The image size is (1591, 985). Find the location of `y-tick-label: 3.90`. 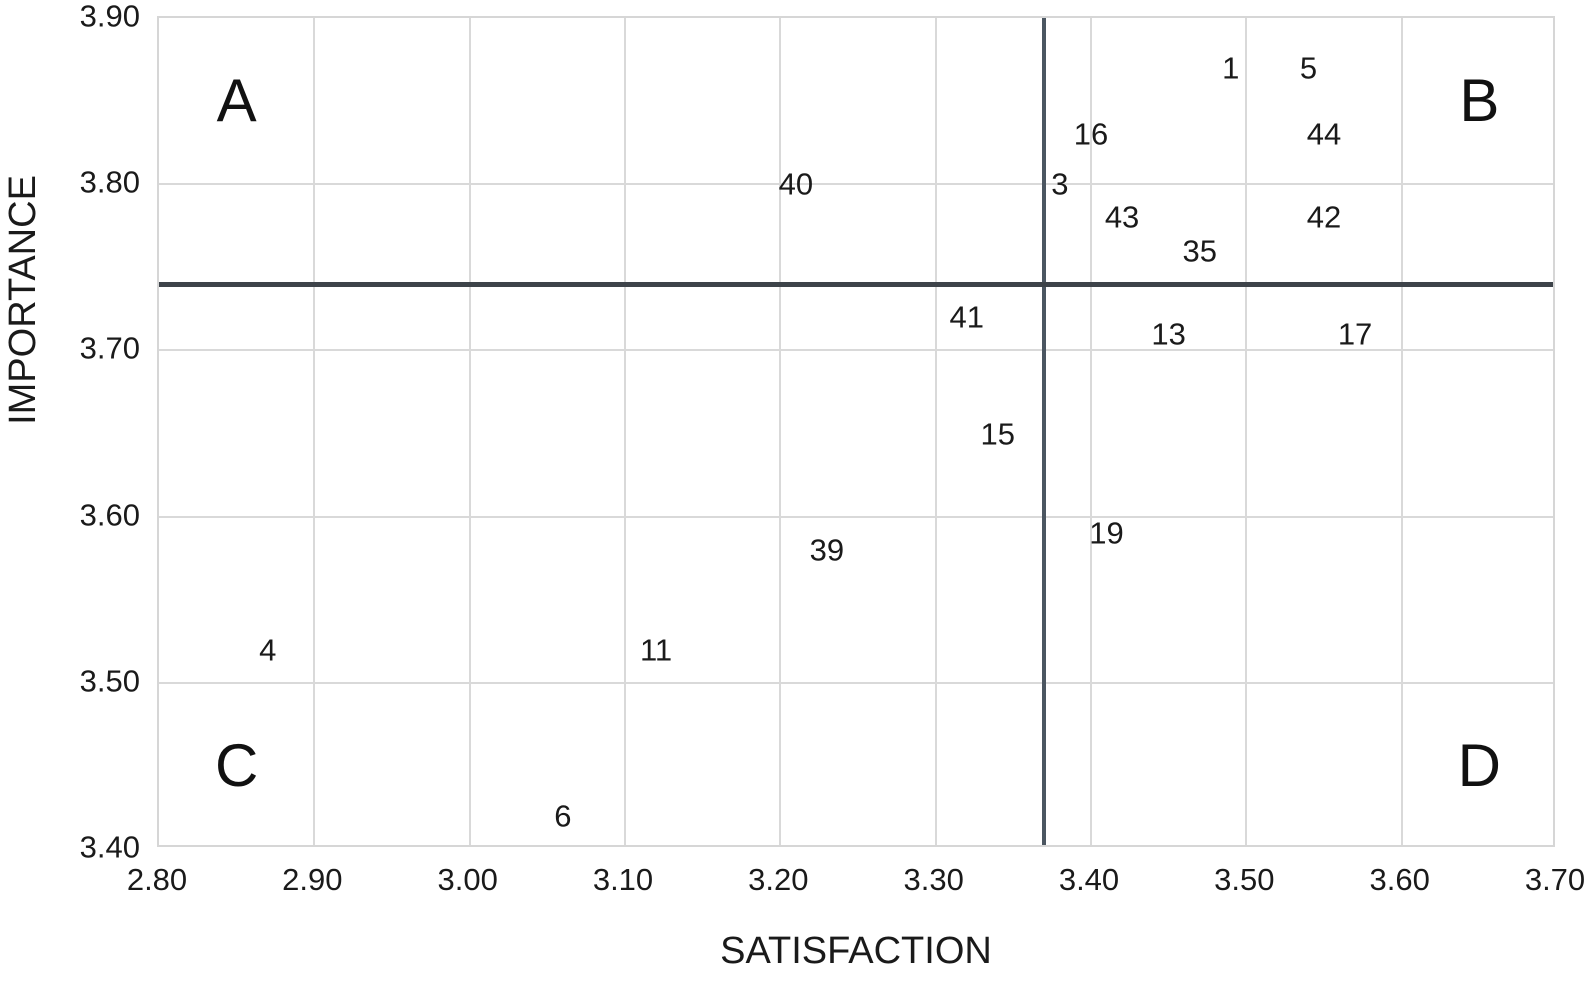

y-tick-label: 3.90 is located at coordinates (109, 17).